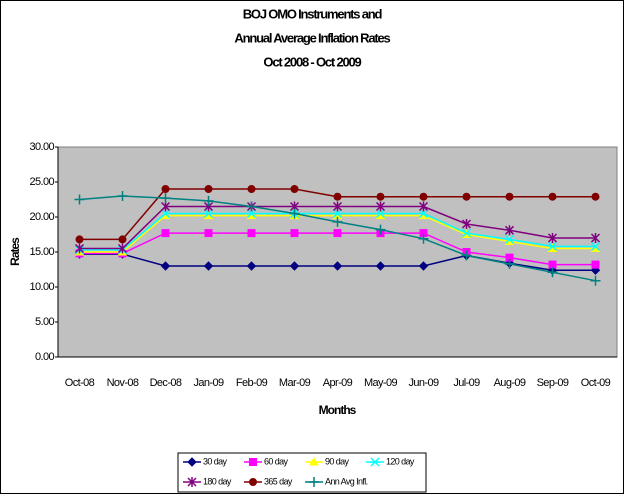 The image size is (624, 499). Describe the element at coordinates (337, 461) in the screenshot. I see `legend-label: 90 day` at that location.